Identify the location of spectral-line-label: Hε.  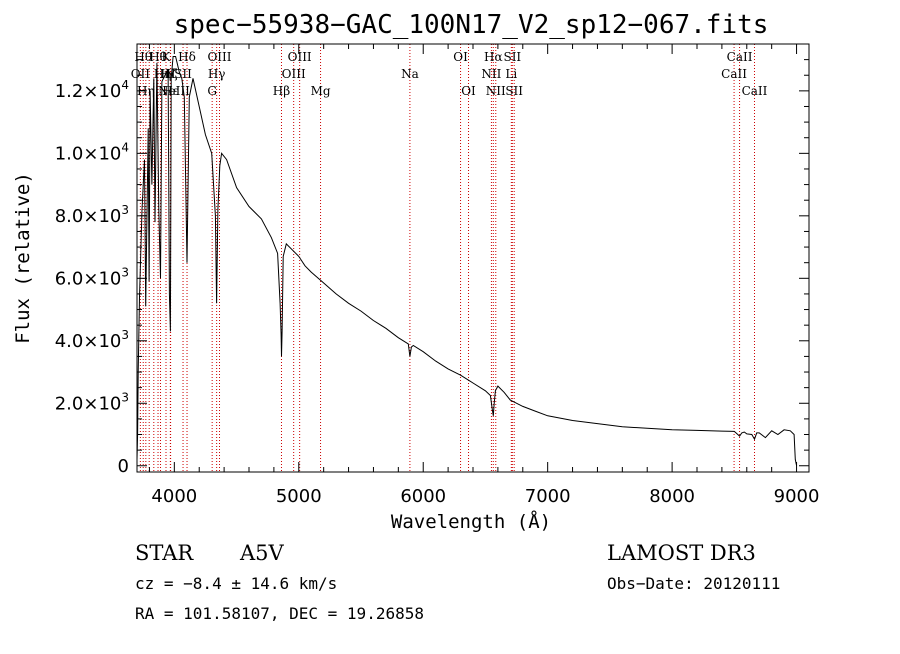
(170, 91).